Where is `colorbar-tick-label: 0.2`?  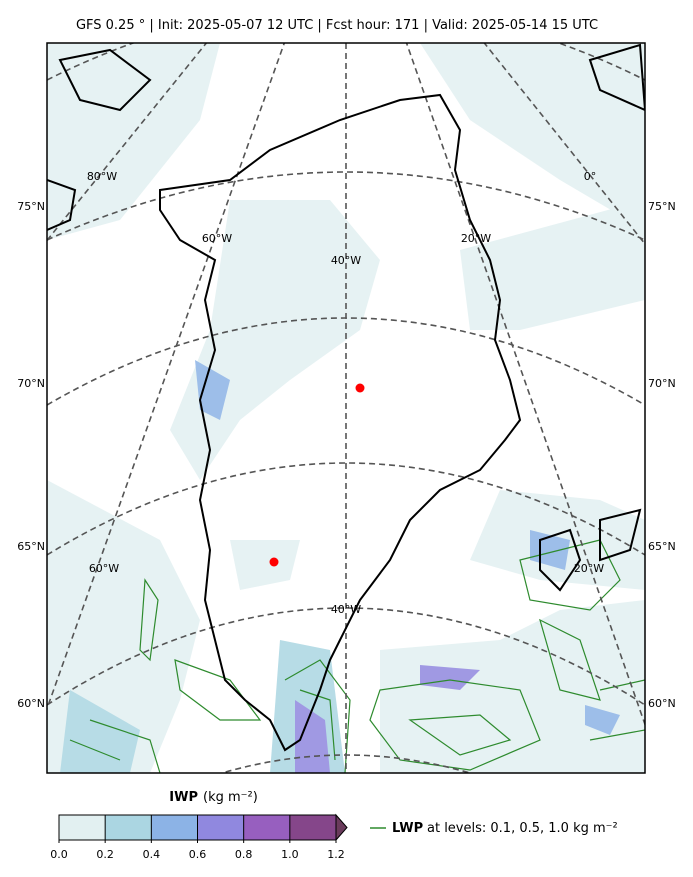 colorbar-tick-label: 0.2 is located at coordinates (105, 854).